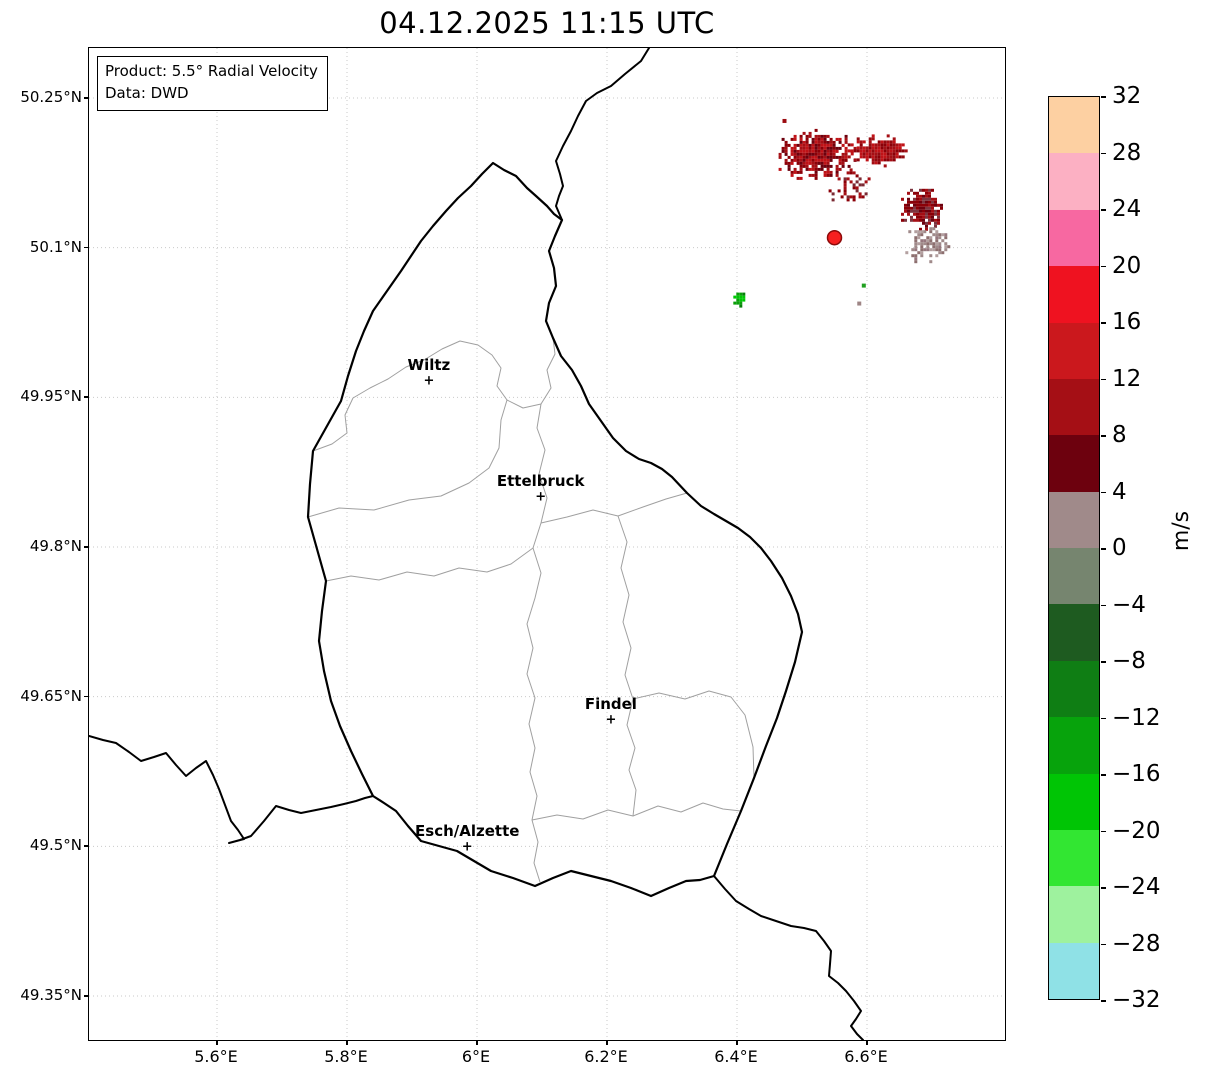  What do you see at coordinates (606, 1056) in the screenshot?
I see `x-tick-label: 6.2°E` at bounding box center [606, 1056].